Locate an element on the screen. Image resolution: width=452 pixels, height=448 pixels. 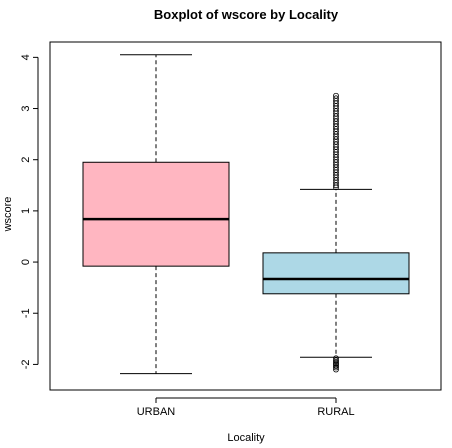
y-axis: -2 -1 0 1 2 3 4 is located at coordinates (29, 212).